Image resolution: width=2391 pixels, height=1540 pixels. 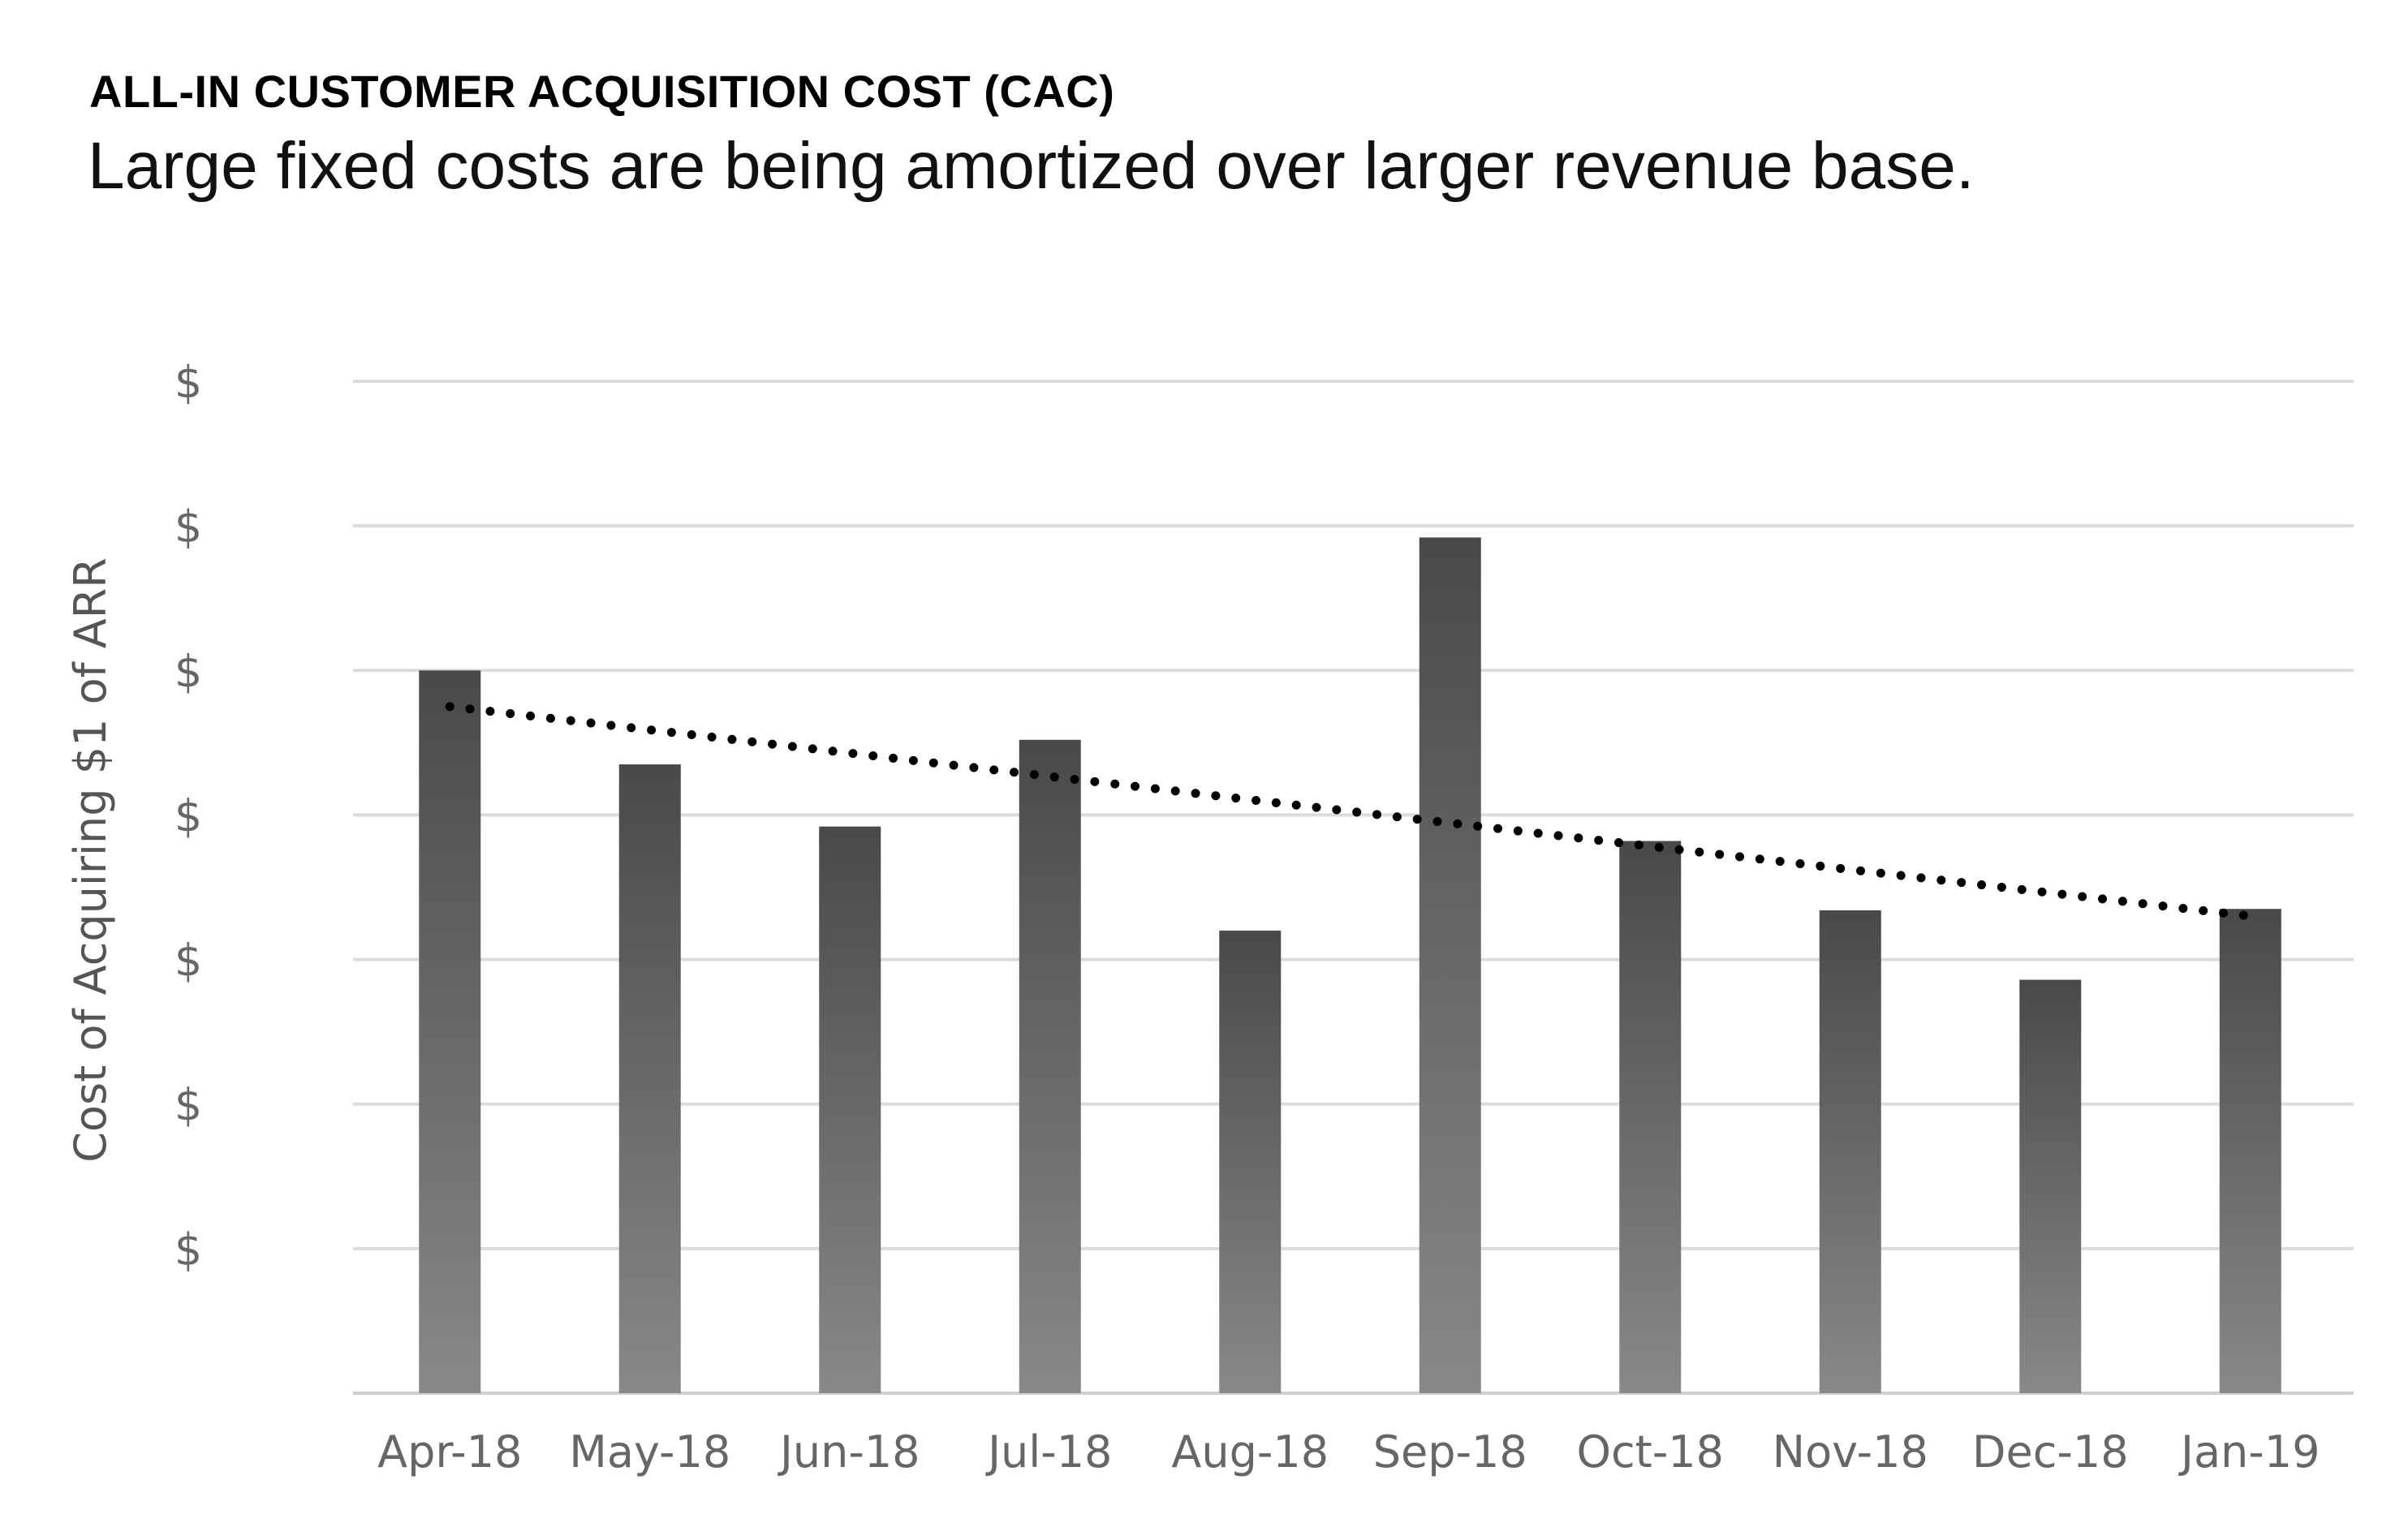 I want to click on x-tick-label: Nov-18, so click(x=1850, y=1452).